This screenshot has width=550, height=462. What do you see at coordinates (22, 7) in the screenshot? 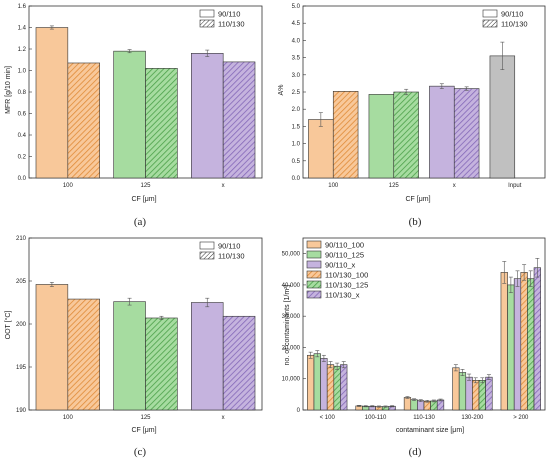
I see `y-tick-label: 1.6` at bounding box center [22, 7].